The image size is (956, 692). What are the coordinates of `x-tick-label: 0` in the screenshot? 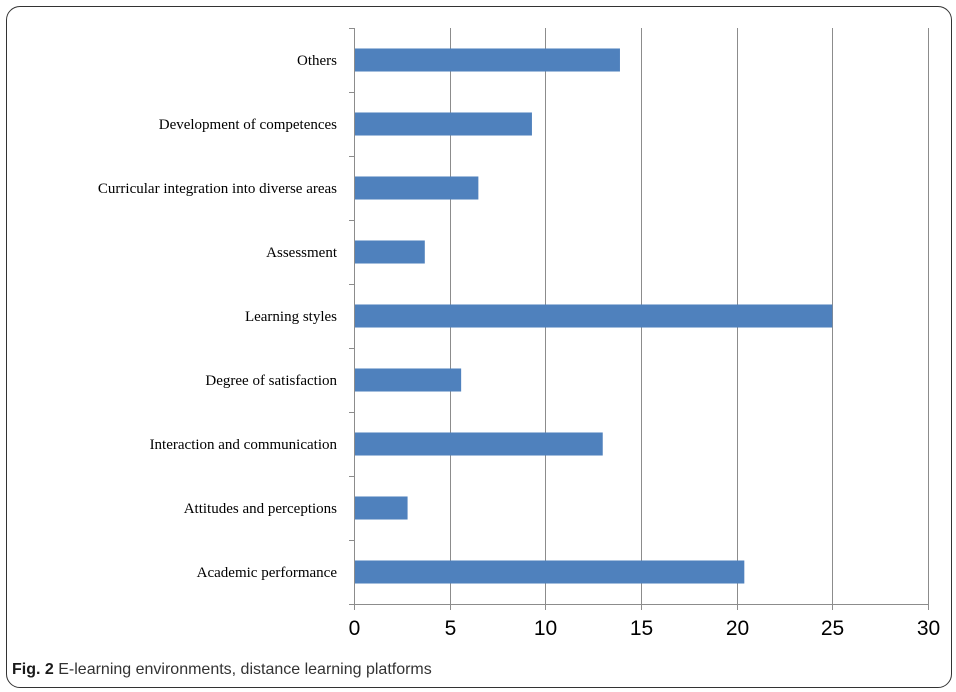 It's located at (355, 628).